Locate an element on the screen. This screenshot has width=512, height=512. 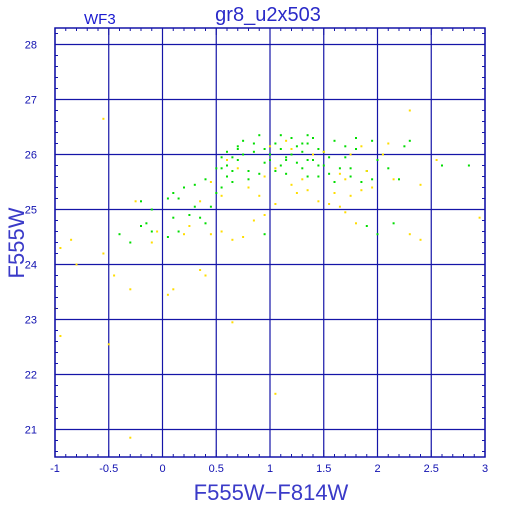
chart-title: gr8_u2x503 is located at coordinates (268, 15).